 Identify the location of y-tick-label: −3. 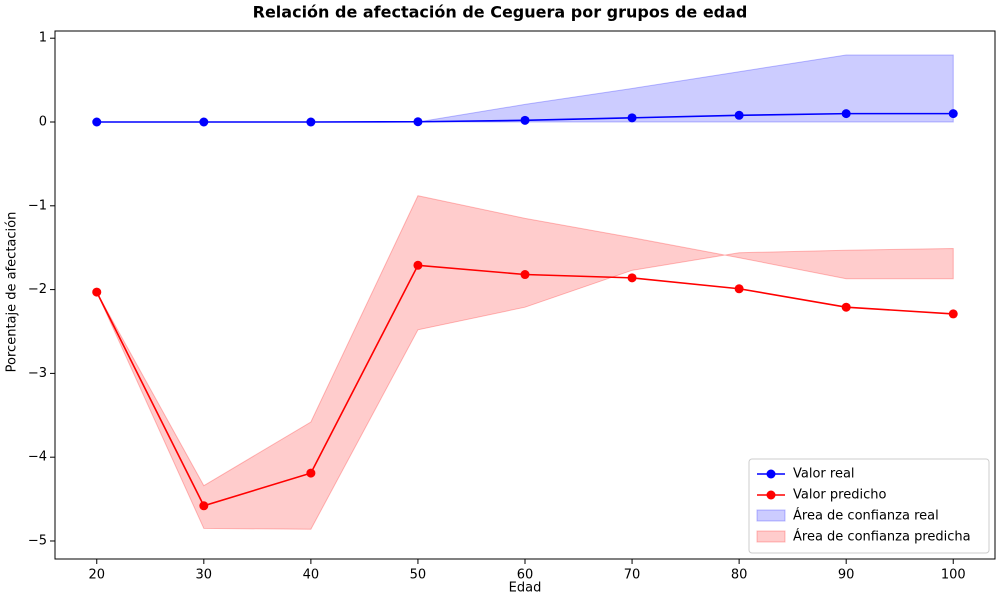
(37, 373).